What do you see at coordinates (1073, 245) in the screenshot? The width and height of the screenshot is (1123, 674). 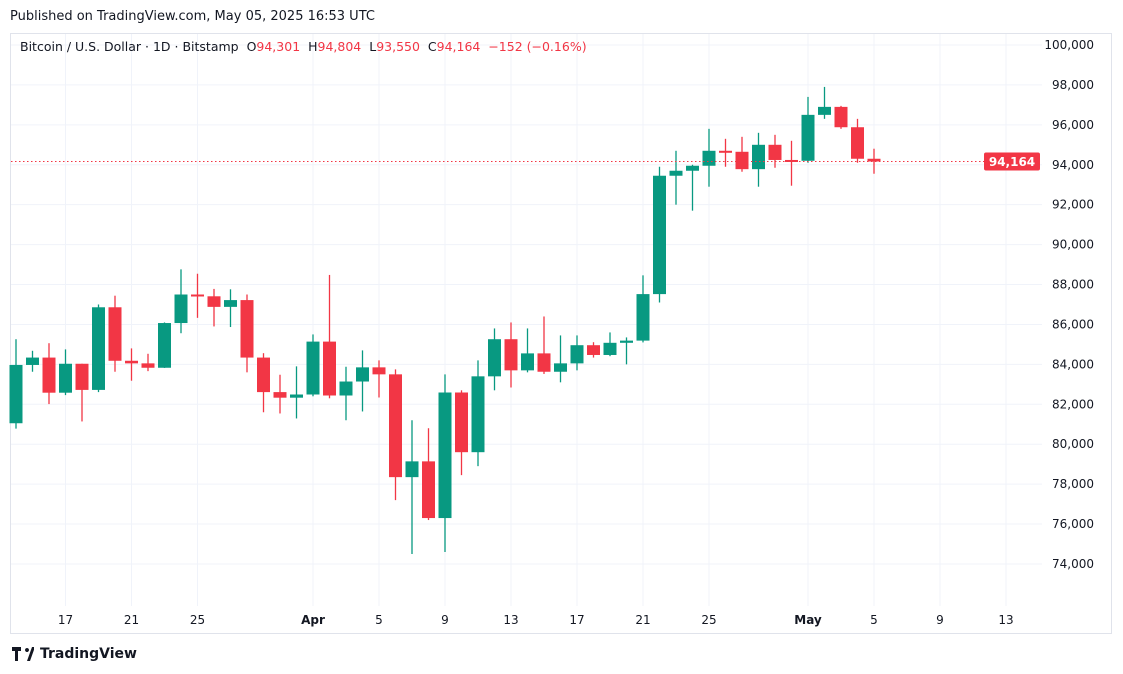 I see `y-tick-label: 90,000` at bounding box center [1073, 245].